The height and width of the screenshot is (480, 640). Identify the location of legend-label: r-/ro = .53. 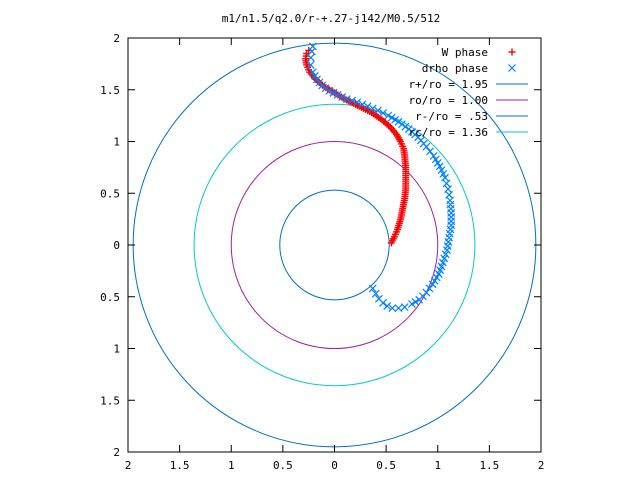
(451, 116).